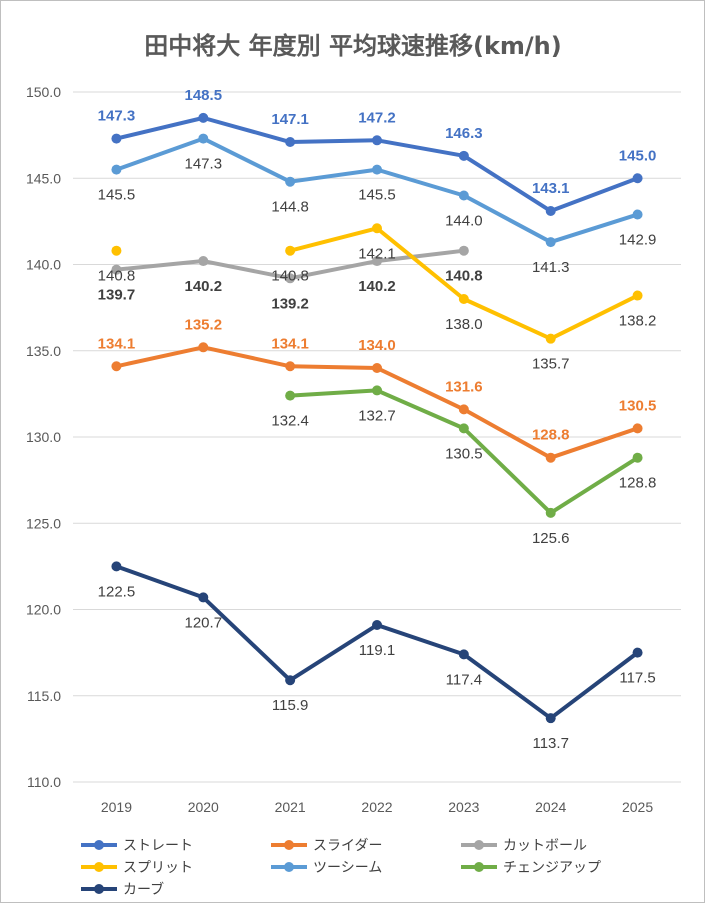  What do you see at coordinates (551, 364) in the screenshot?
I see `data-label: 135.7` at bounding box center [551, 364].